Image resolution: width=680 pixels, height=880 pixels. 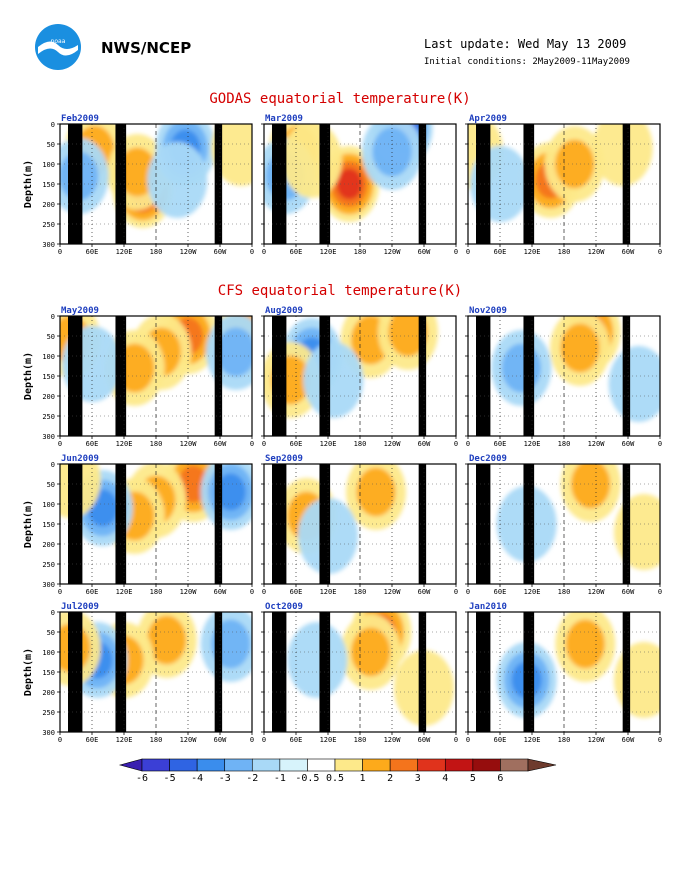 I want to click on y-tick-label: 100, so click(x=48, y=505).